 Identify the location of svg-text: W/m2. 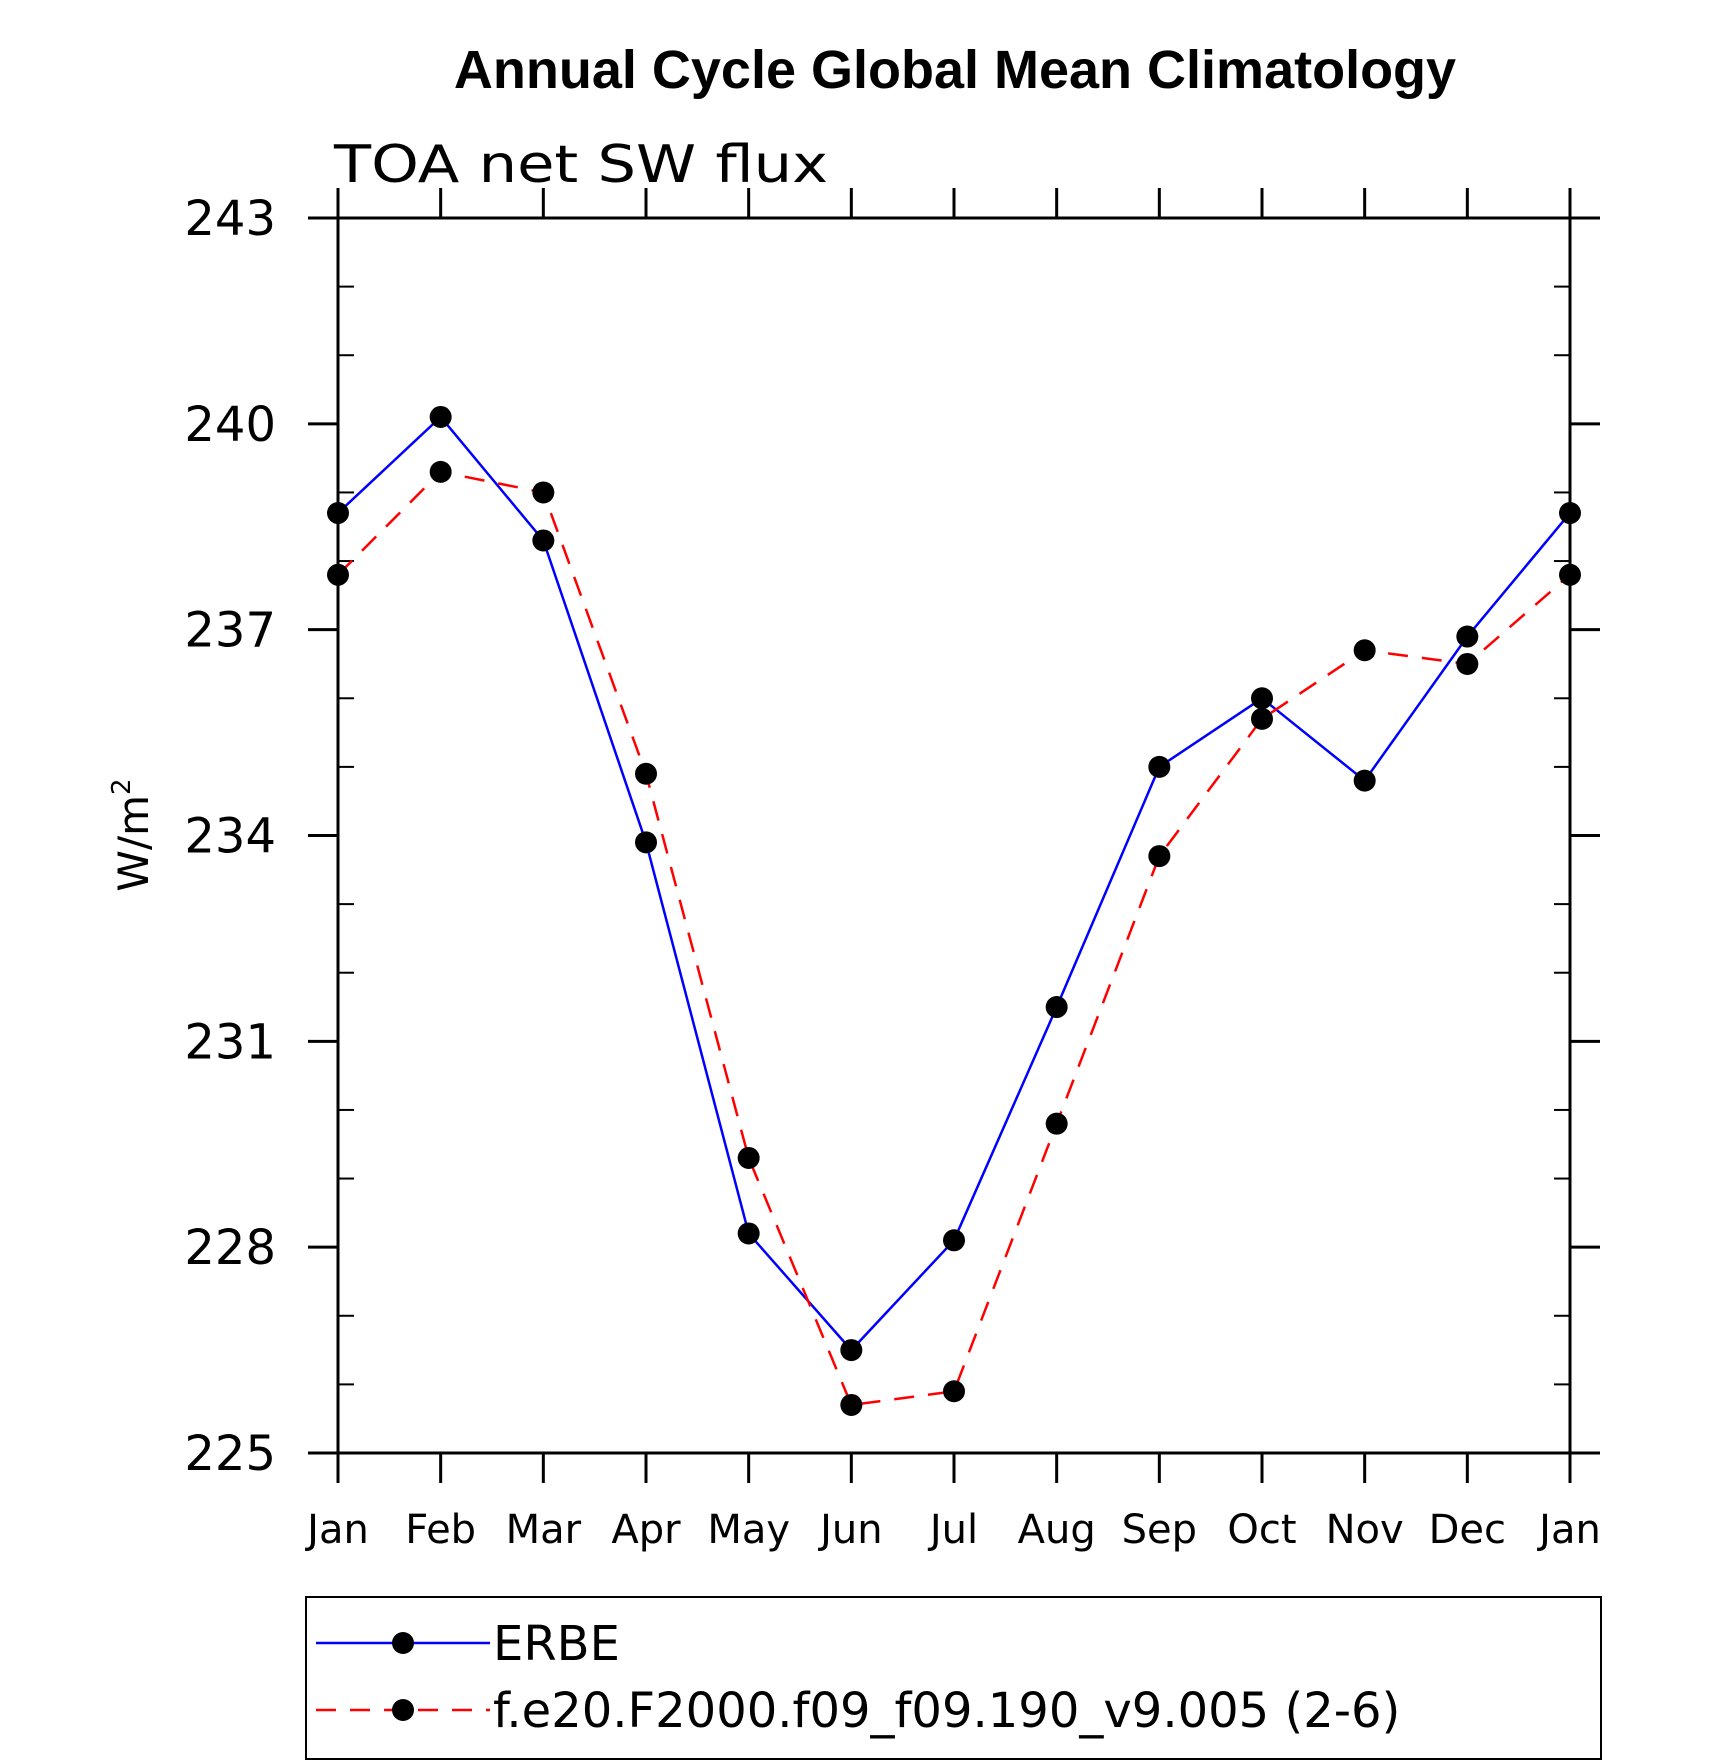
(132, 834).